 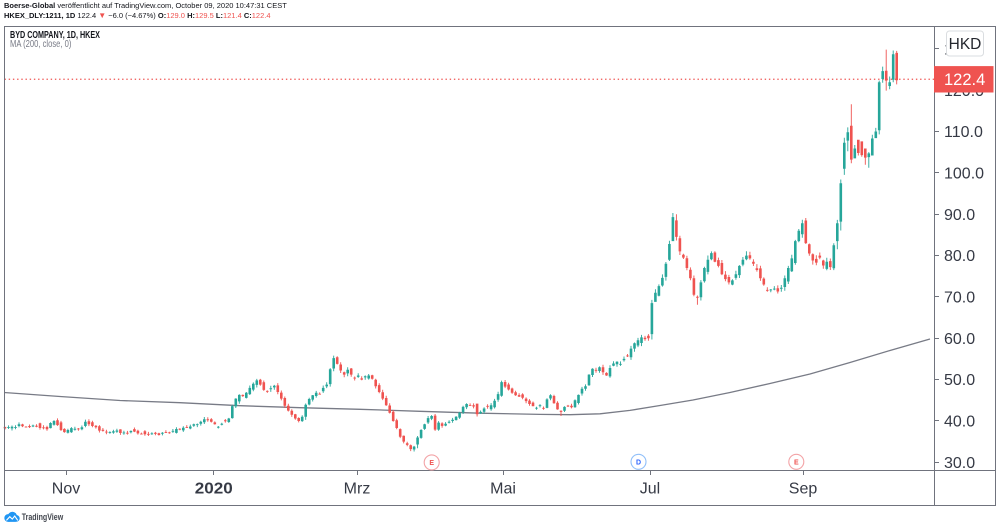 What do you see at coordinates (959, 380) in the screenshot?
I see `svg-text: 50.0` at bounding box center [959, 380].